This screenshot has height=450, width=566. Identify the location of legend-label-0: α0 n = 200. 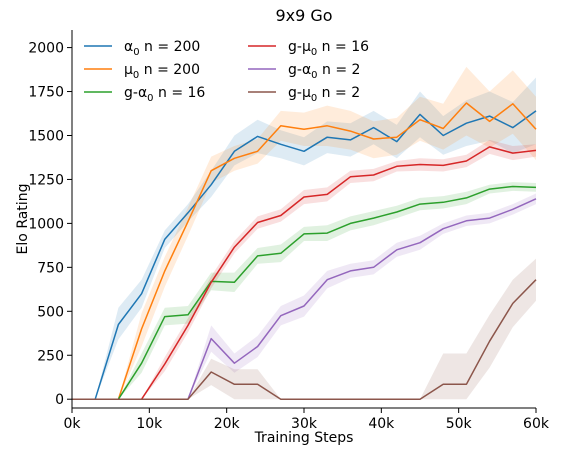
(162, 48).